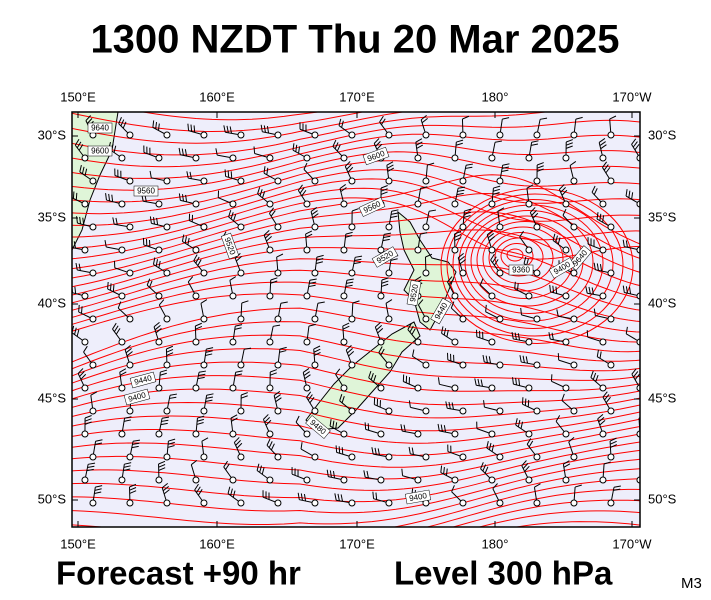 The image size is (711, 600). I want to click on level-label: Level 300 hPa, so click(503, 573).